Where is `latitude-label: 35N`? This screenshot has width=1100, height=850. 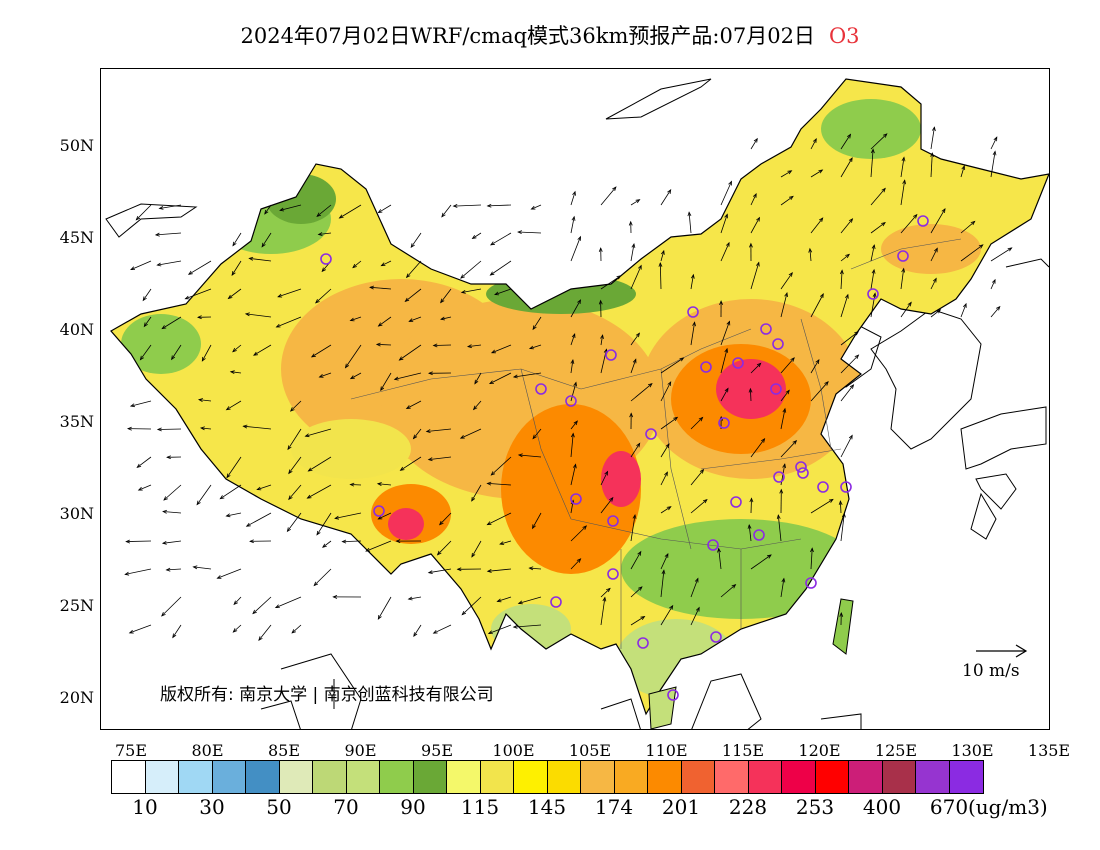 latitude-label: 35N is located at coordinates (76, 421).